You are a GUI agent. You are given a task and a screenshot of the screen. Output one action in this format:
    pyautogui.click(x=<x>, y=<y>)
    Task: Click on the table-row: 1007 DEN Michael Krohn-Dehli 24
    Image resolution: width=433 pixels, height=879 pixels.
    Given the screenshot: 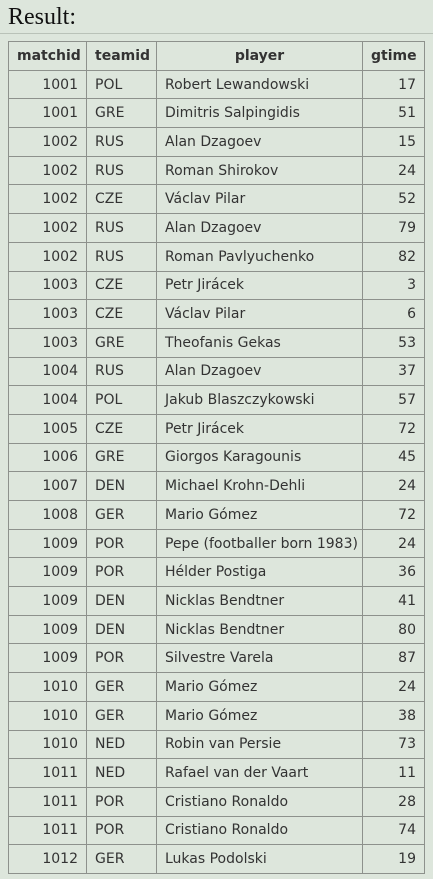 What is the action you would take?
    pyautogui.click(x=217, y=486)
    